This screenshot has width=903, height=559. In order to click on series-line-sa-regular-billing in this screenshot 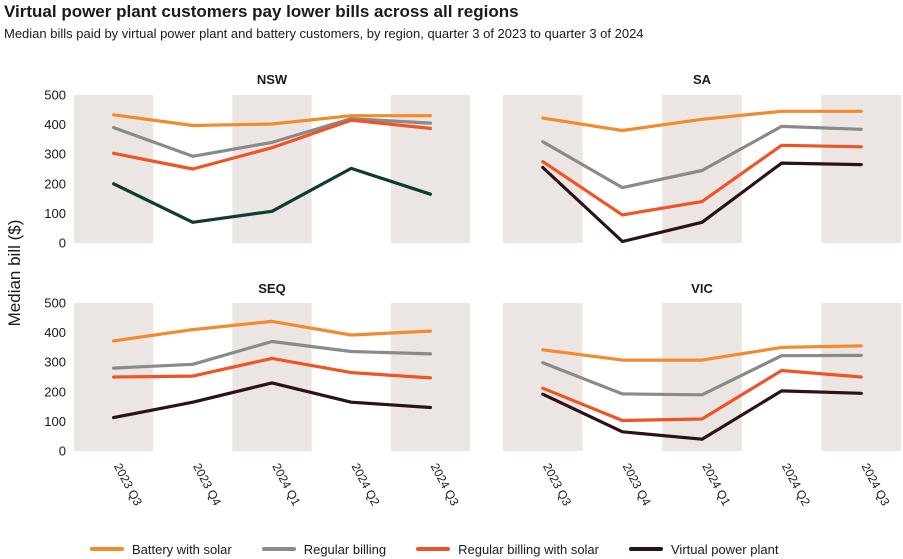, I will do `click(702, 157)`.